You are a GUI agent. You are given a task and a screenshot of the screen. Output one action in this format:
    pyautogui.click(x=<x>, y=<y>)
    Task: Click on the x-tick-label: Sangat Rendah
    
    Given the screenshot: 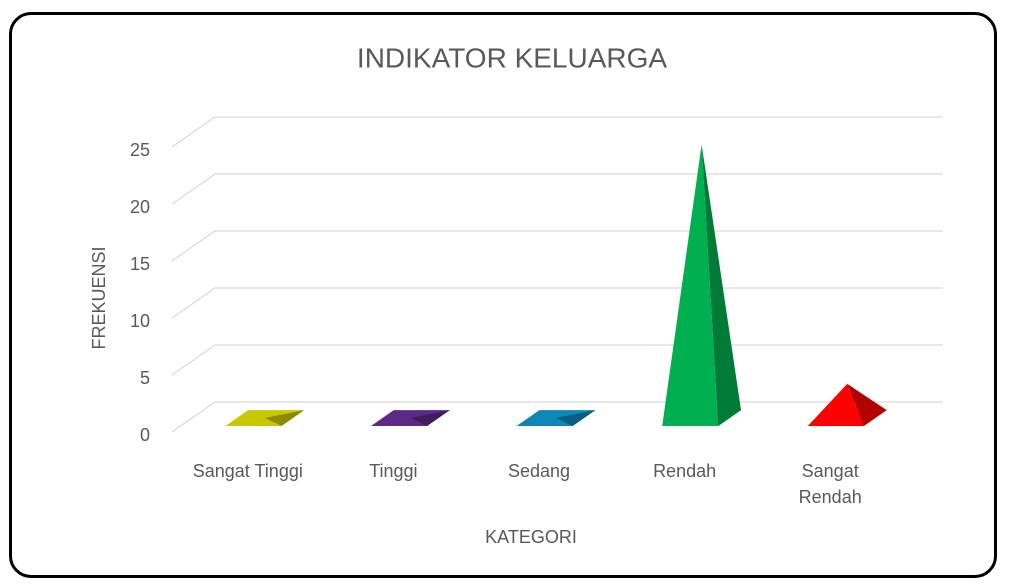 What is the action you would take?
    pyautogui.click(x=830, y=484)
    